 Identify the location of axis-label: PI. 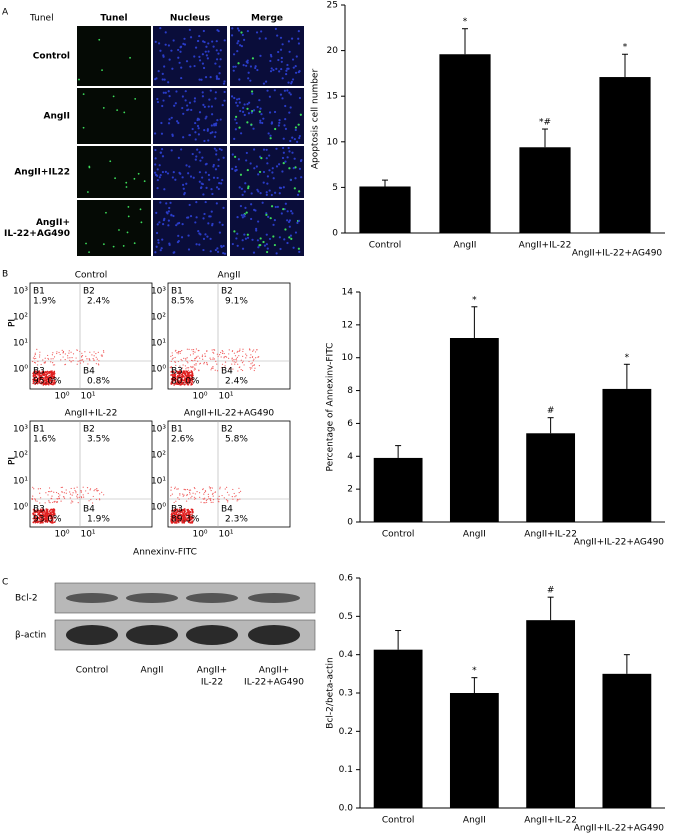
(13, 461).